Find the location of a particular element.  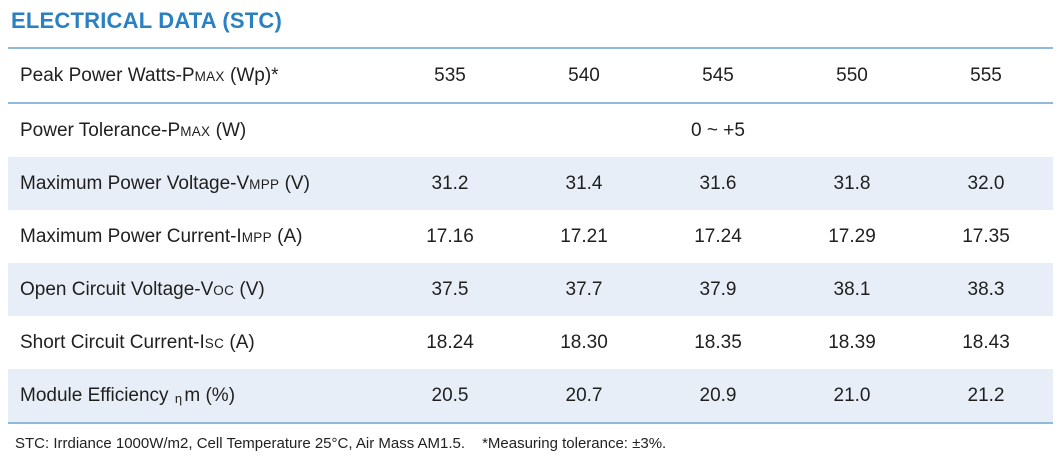

row-values: 18.24 18.30 18.35 18.39 18.43 is located at coordinates (718, 343).